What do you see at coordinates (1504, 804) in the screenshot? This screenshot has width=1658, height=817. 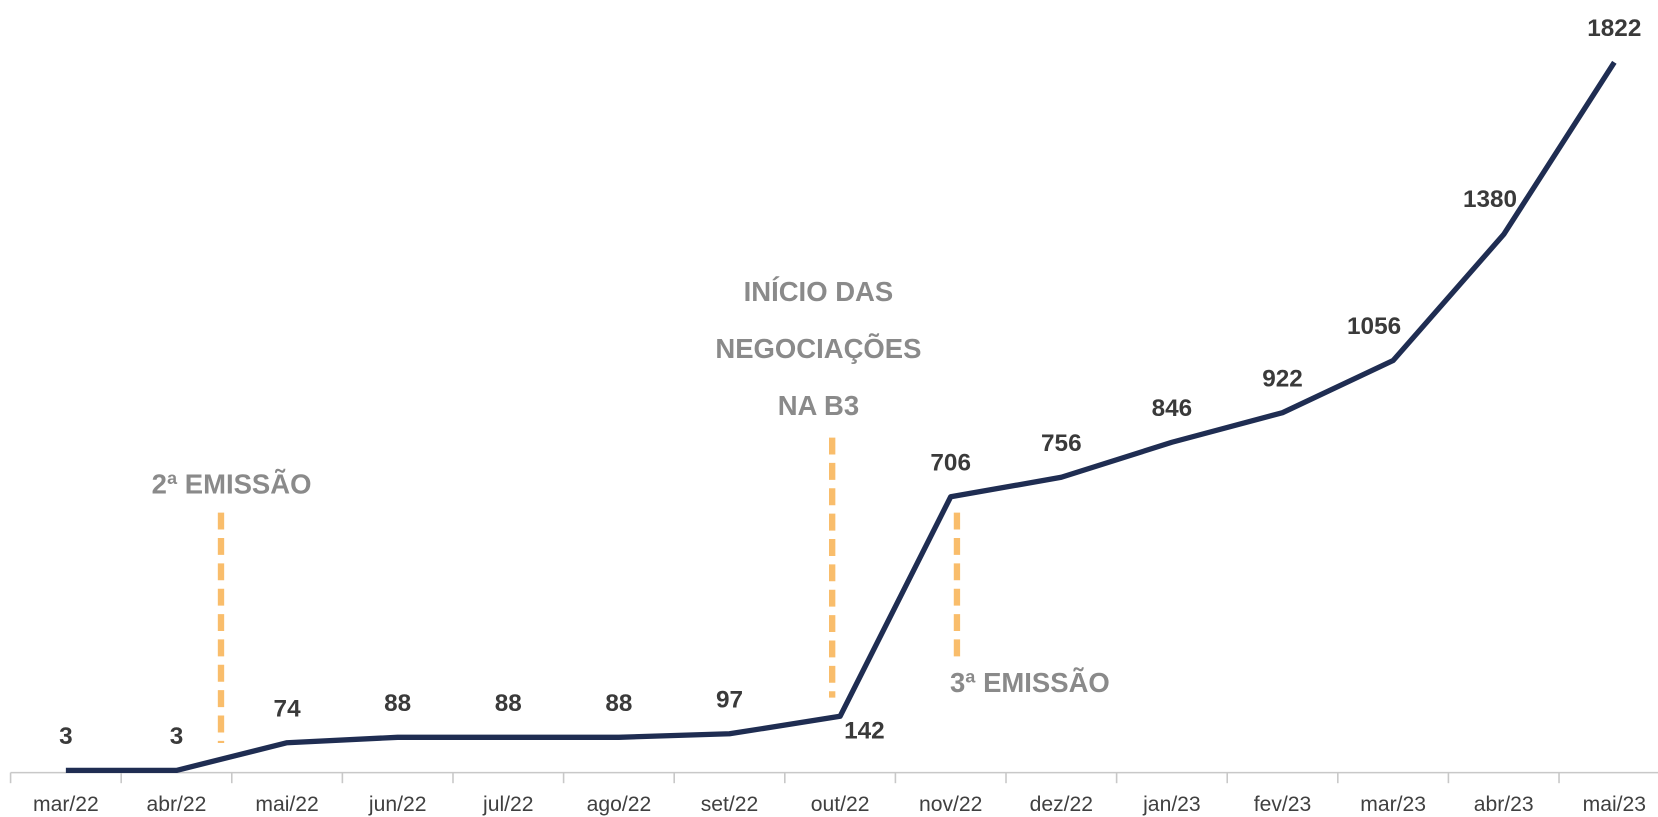 I see `x-tick-label: abr/23` at bounding box center [1504, 804].